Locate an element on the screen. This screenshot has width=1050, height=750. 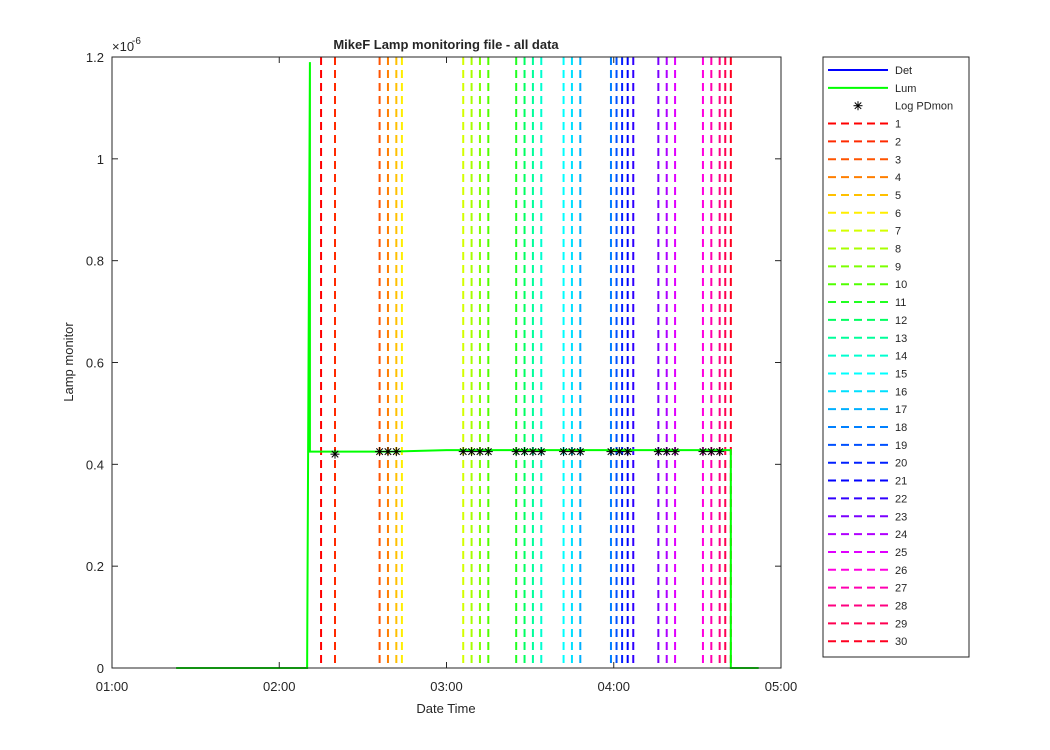
legend-item-19: 19 is located at coordinates (867, 446).